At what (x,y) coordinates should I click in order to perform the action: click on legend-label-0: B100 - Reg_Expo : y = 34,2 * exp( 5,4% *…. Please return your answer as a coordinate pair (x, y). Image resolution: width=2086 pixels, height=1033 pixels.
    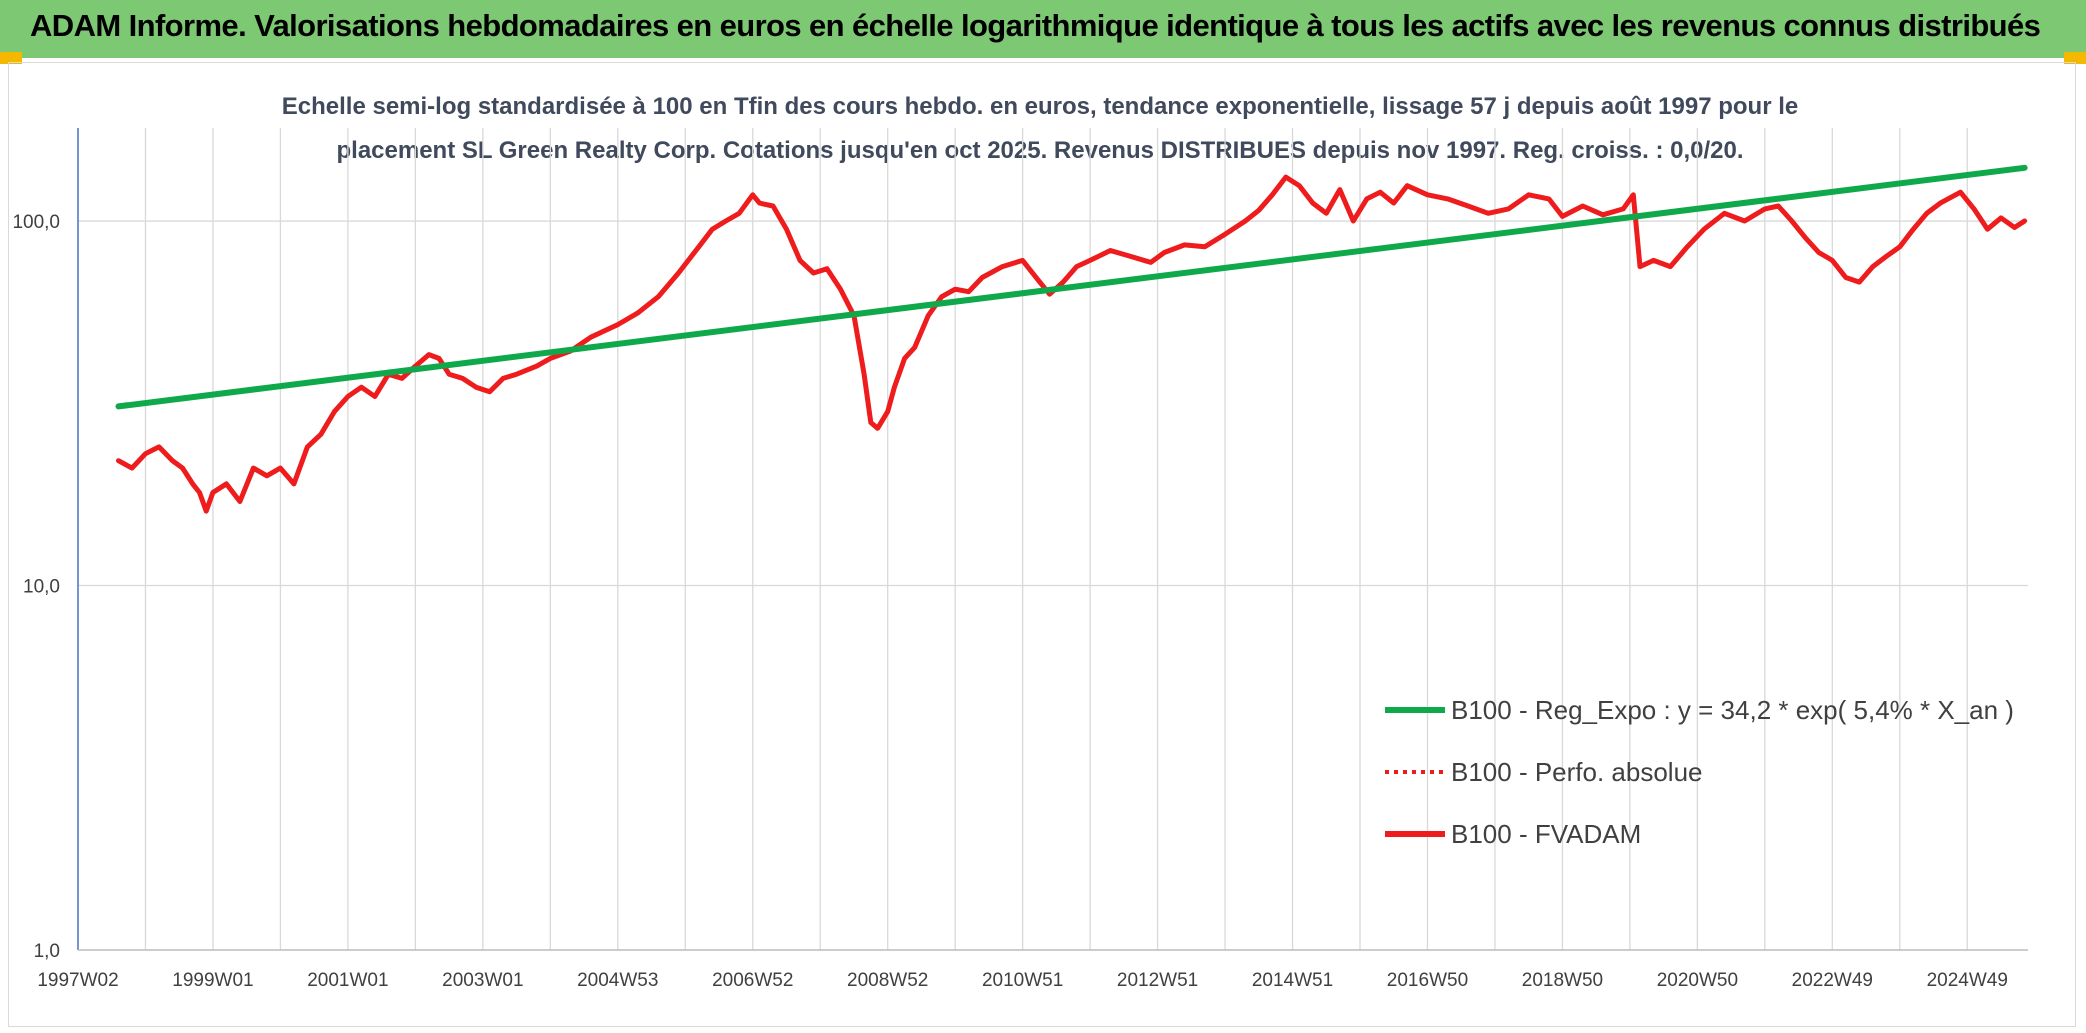
    Looking at the image, I should click on (1732, 710).